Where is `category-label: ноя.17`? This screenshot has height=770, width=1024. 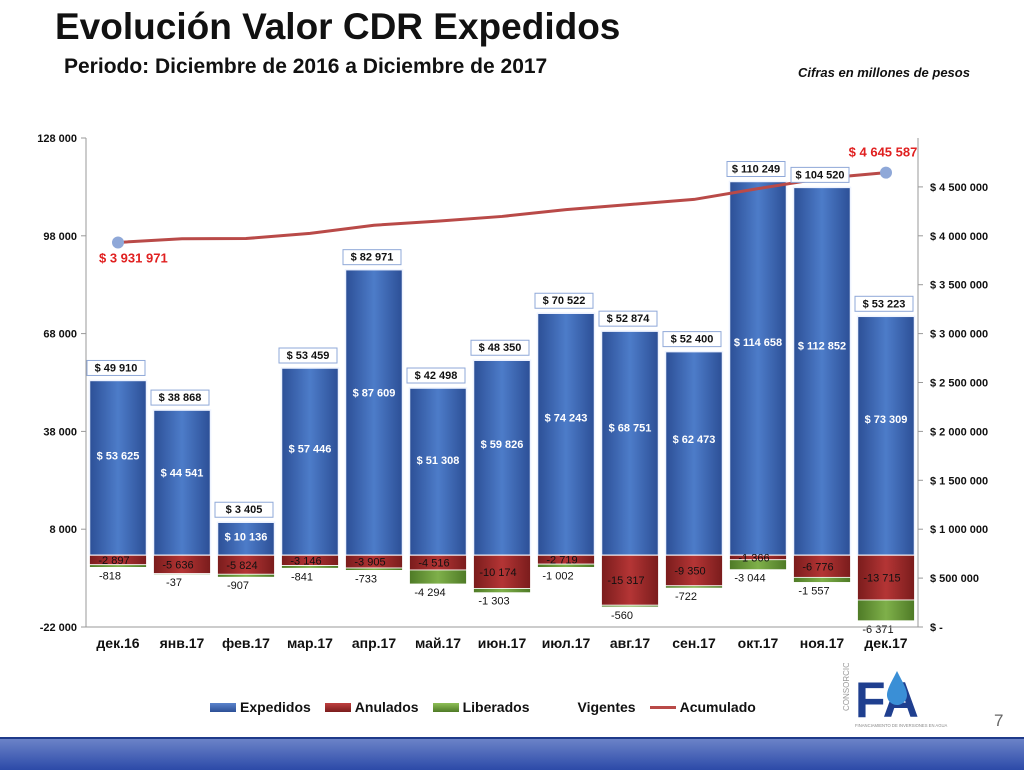 category-label: ноя.17 is located at coordinates (822, 643).